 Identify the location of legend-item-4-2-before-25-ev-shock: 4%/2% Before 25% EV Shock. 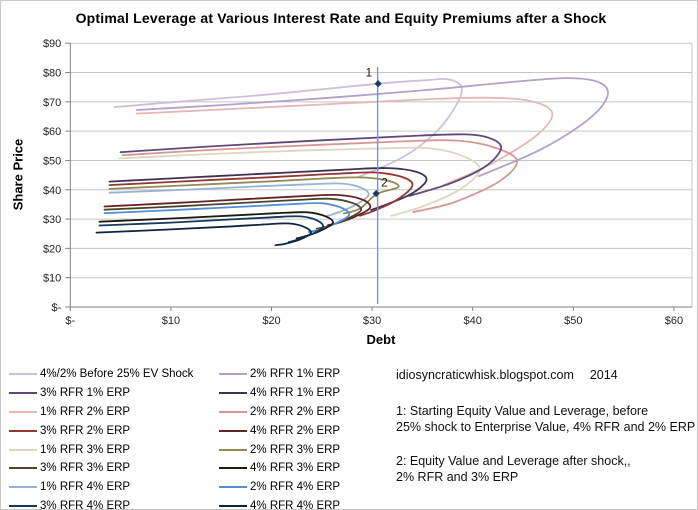
(114, 374).